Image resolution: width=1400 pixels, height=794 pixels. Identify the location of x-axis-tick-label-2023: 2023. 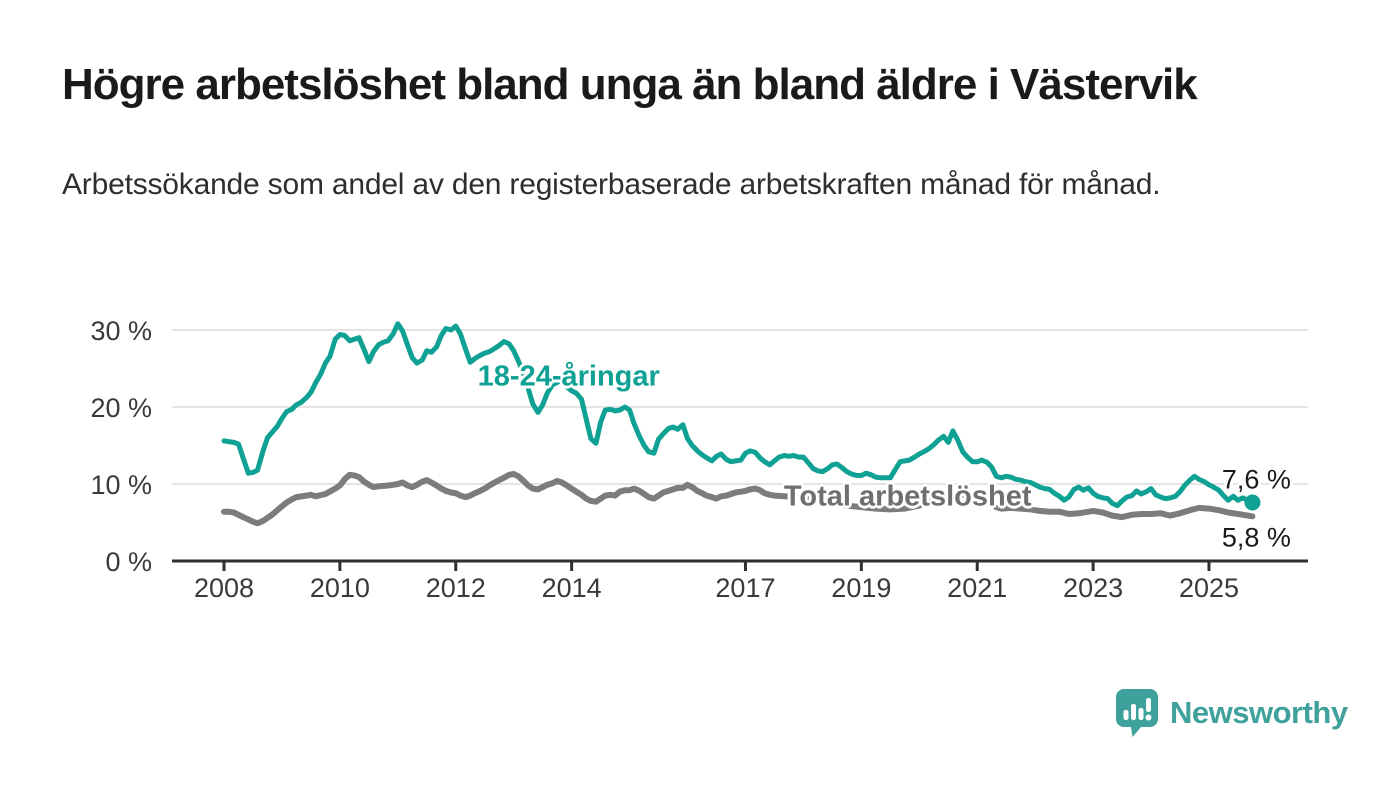
(1093, 588).